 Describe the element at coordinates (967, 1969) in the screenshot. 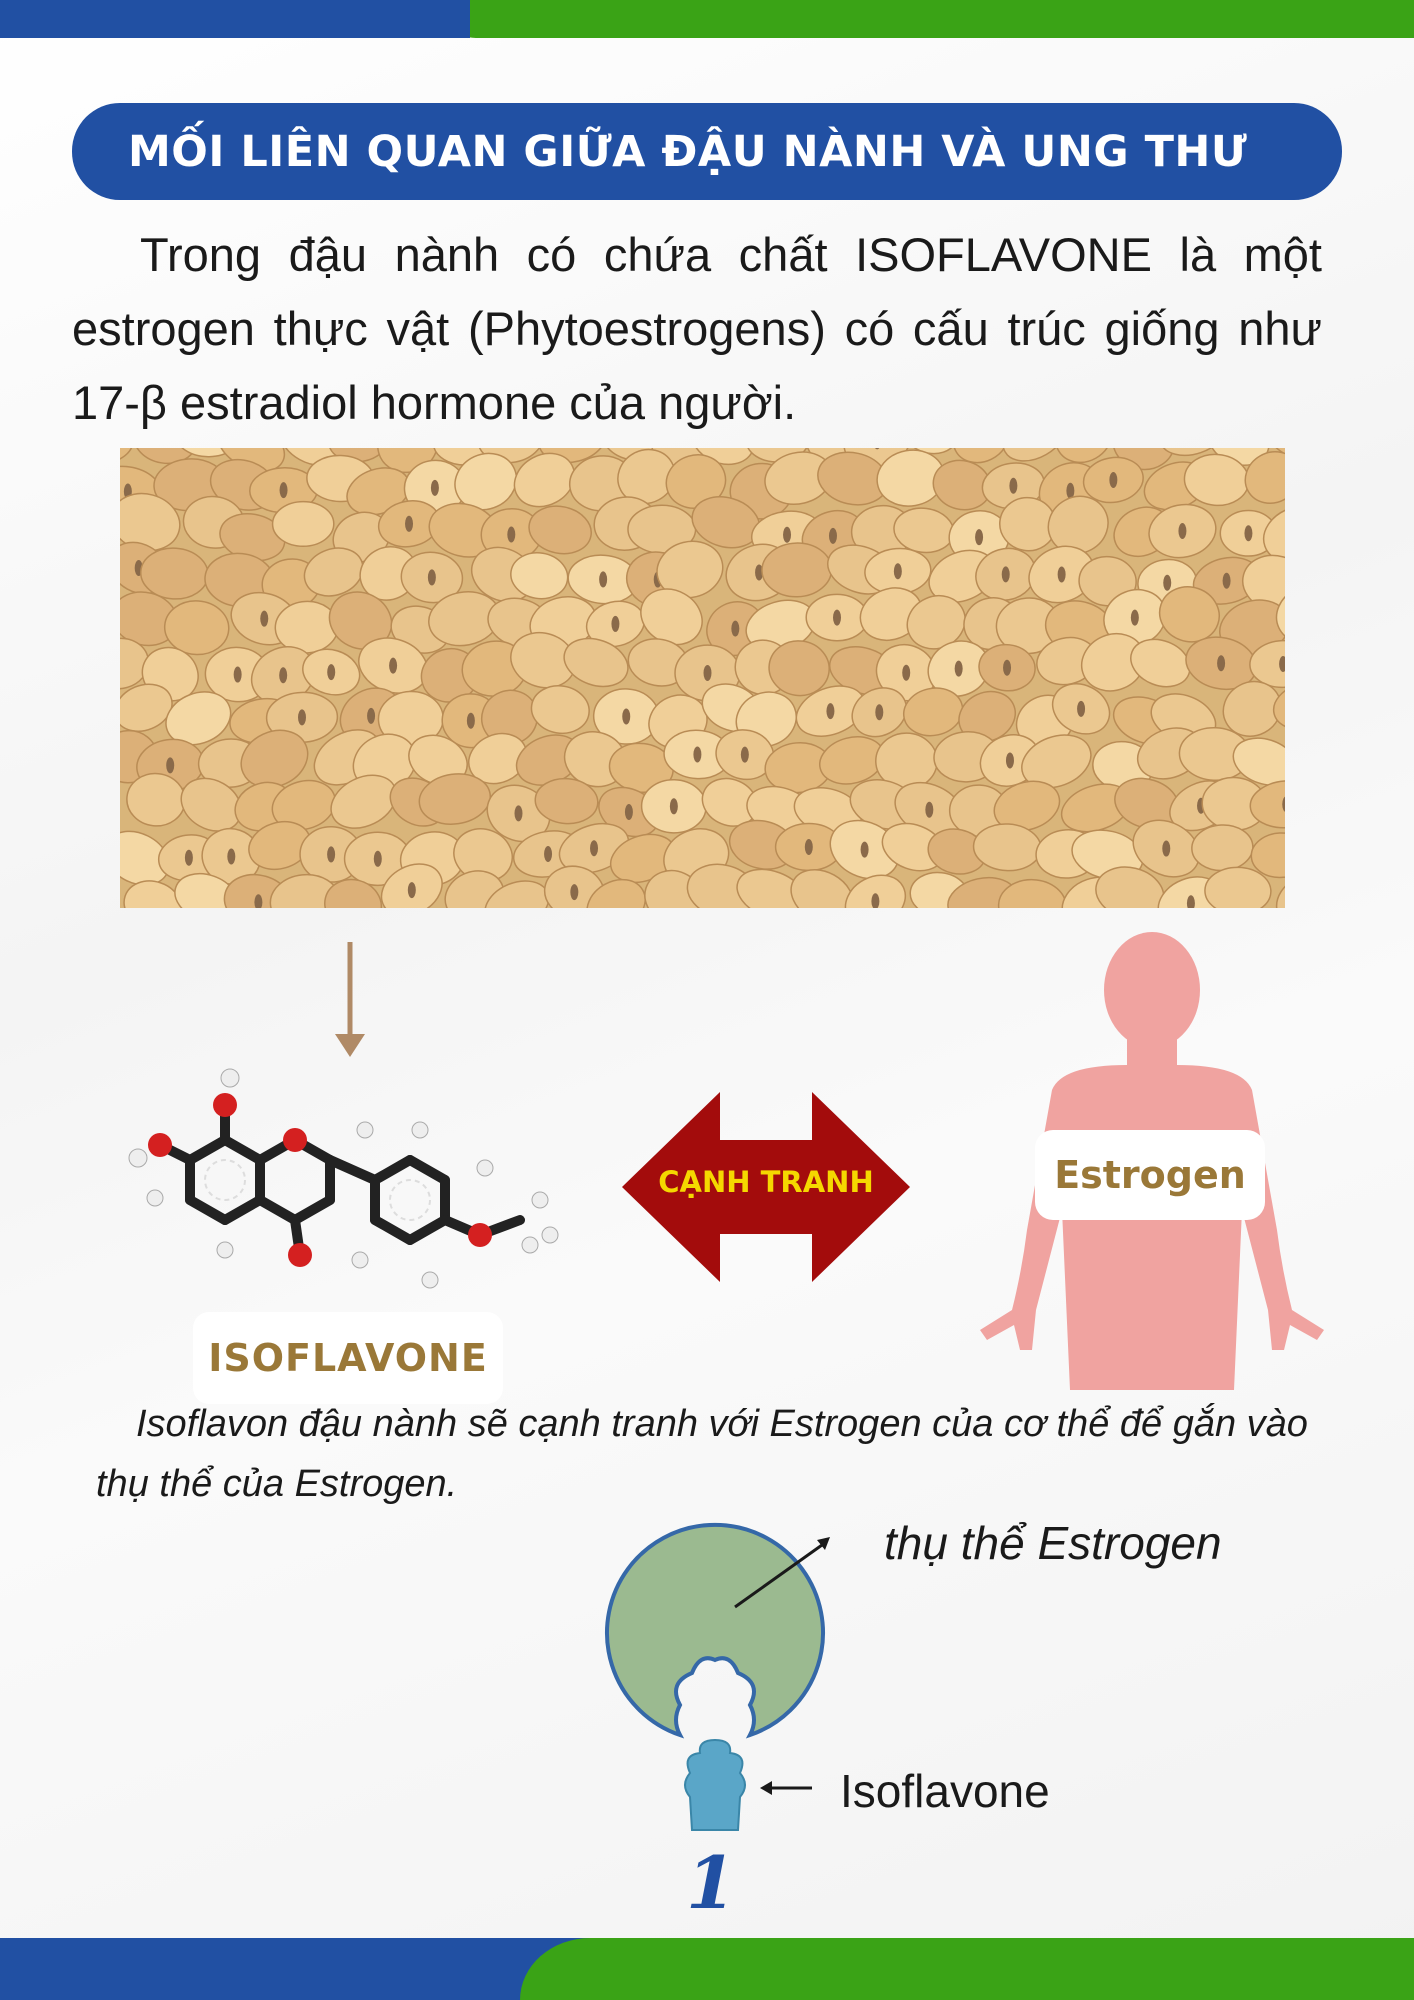

I see `bottom-bar-green` at that location.